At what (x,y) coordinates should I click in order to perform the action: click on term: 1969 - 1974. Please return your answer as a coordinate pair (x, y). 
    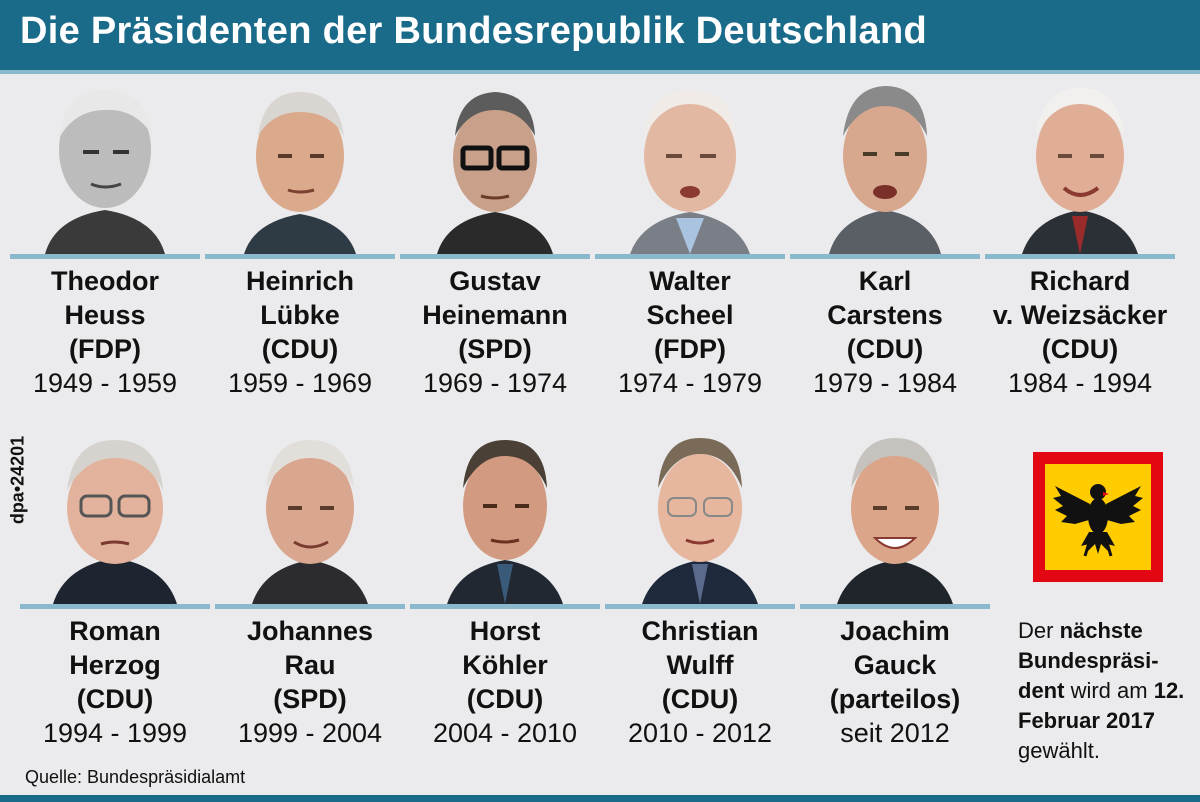
    Looking at the image, I should click on (495, 383).